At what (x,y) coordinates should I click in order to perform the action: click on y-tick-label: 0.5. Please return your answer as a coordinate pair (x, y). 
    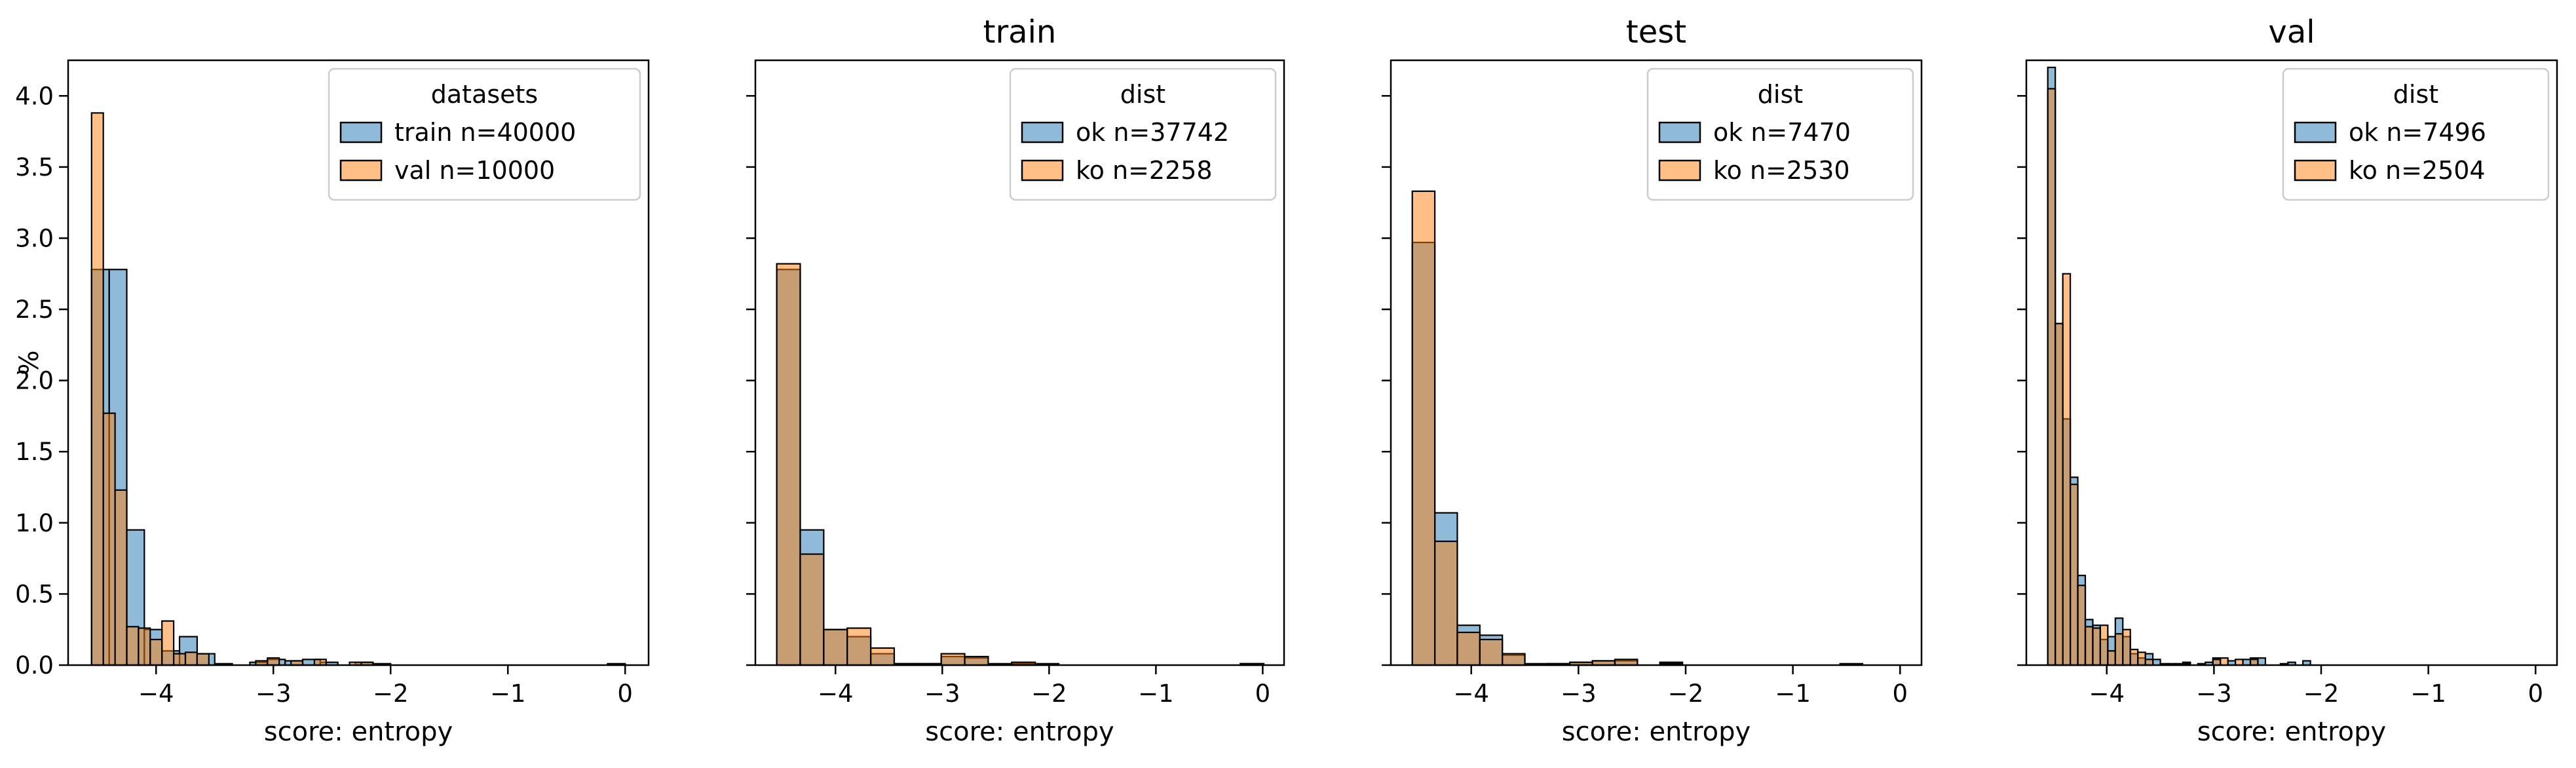
    Looking at the image, I should click on (34, 594).